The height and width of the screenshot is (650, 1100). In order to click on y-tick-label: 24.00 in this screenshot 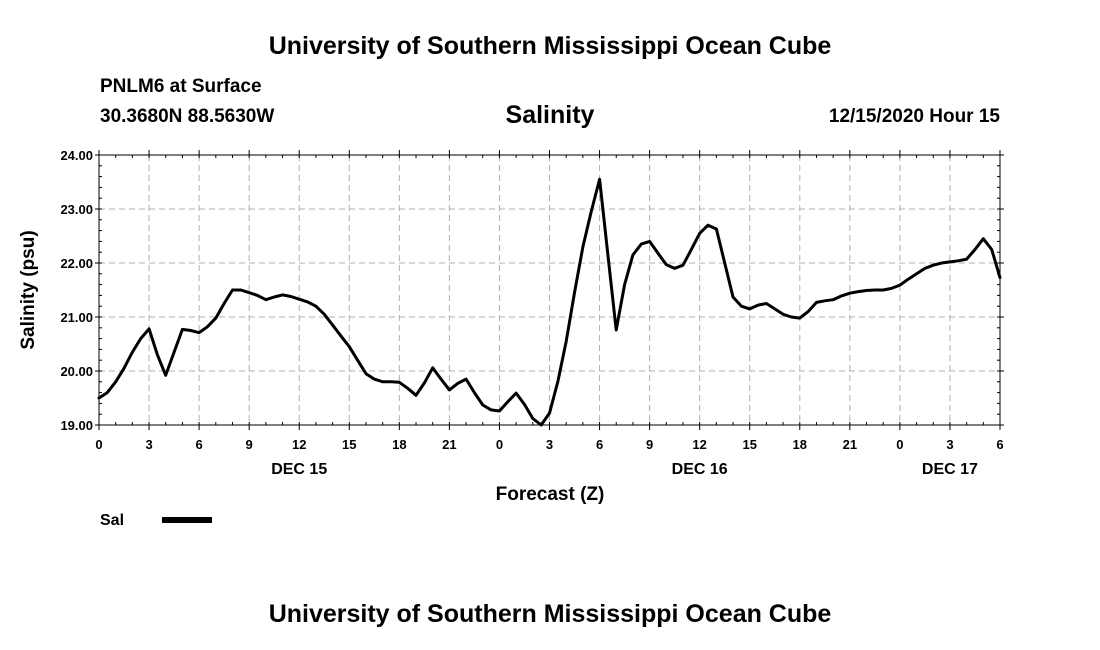, I will do `click(76, 155)`.